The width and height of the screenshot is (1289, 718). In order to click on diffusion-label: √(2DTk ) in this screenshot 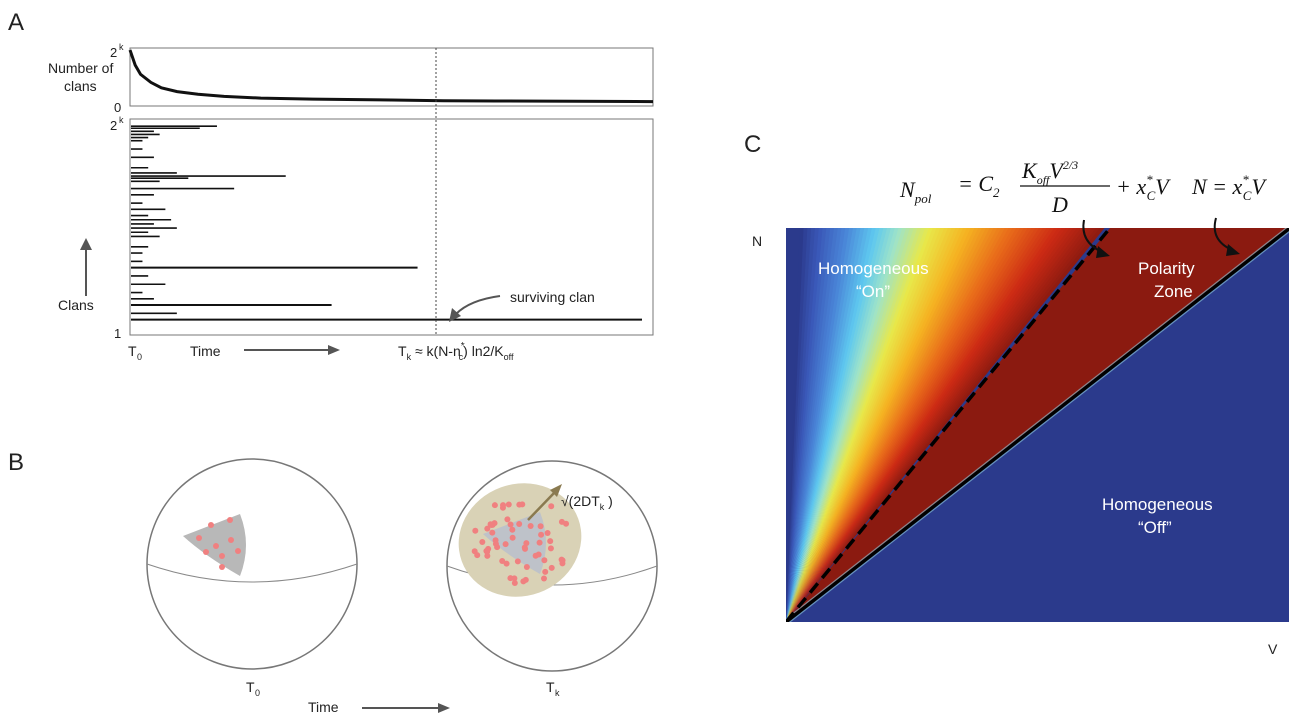, I will do `click(587, 502)`.